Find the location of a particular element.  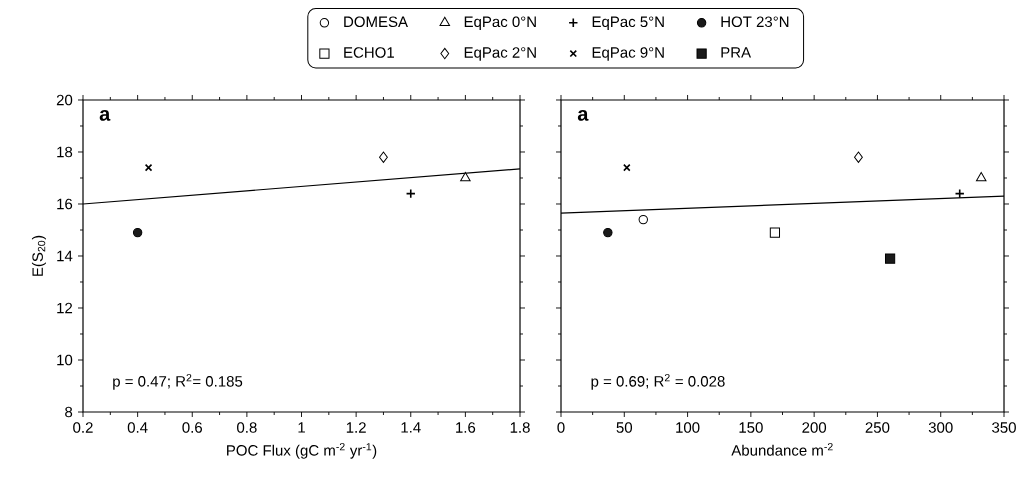

y-tick-label: 8 is located at coordinates (69, 412).